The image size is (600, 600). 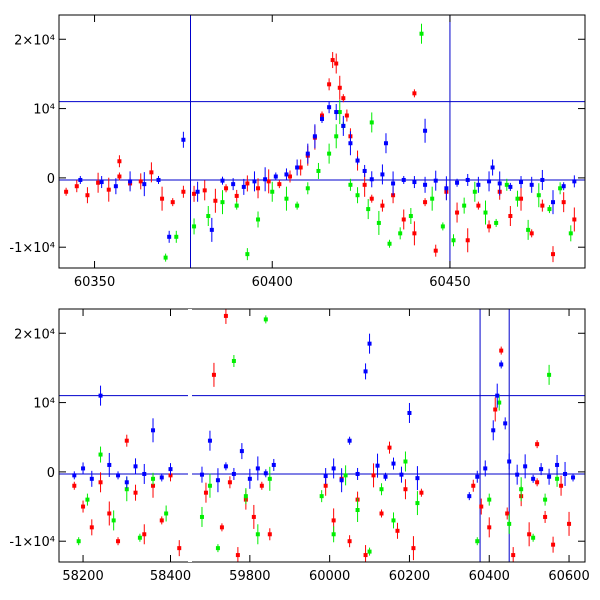 I want to click on bottom-ytick-label: 0, so click(x=51, y=473).